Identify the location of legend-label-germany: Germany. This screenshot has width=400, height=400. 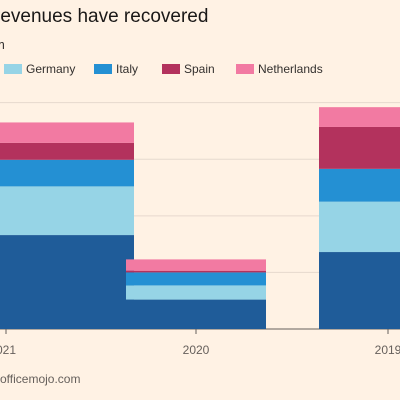
(51, 69).